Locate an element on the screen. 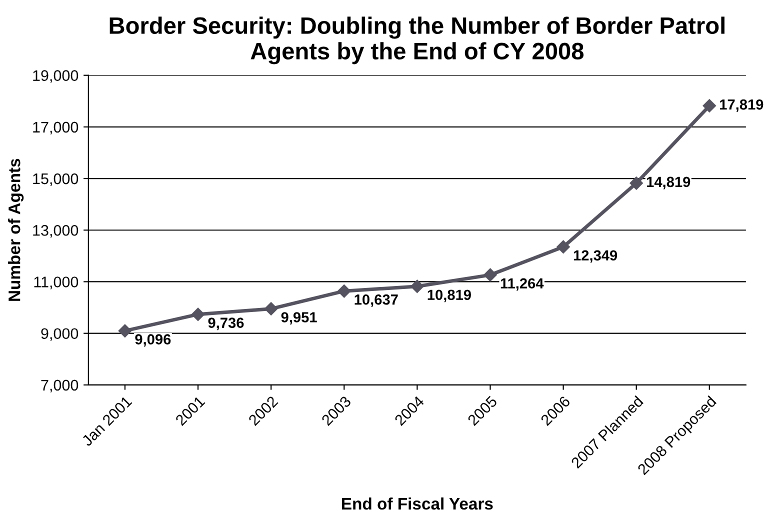 The width and height of the screenshot is (769, 523). data-label: 11,264 is located at coordinates (522, 284).